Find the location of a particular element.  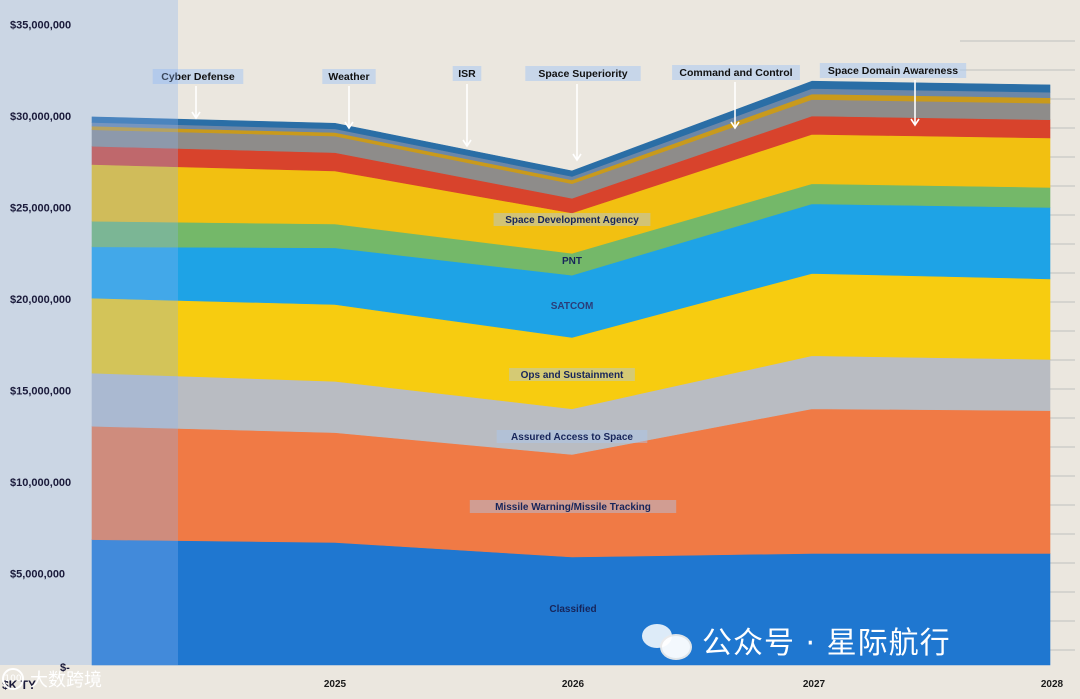

annotation-isr: ISR is located at coordinates (467, 74).